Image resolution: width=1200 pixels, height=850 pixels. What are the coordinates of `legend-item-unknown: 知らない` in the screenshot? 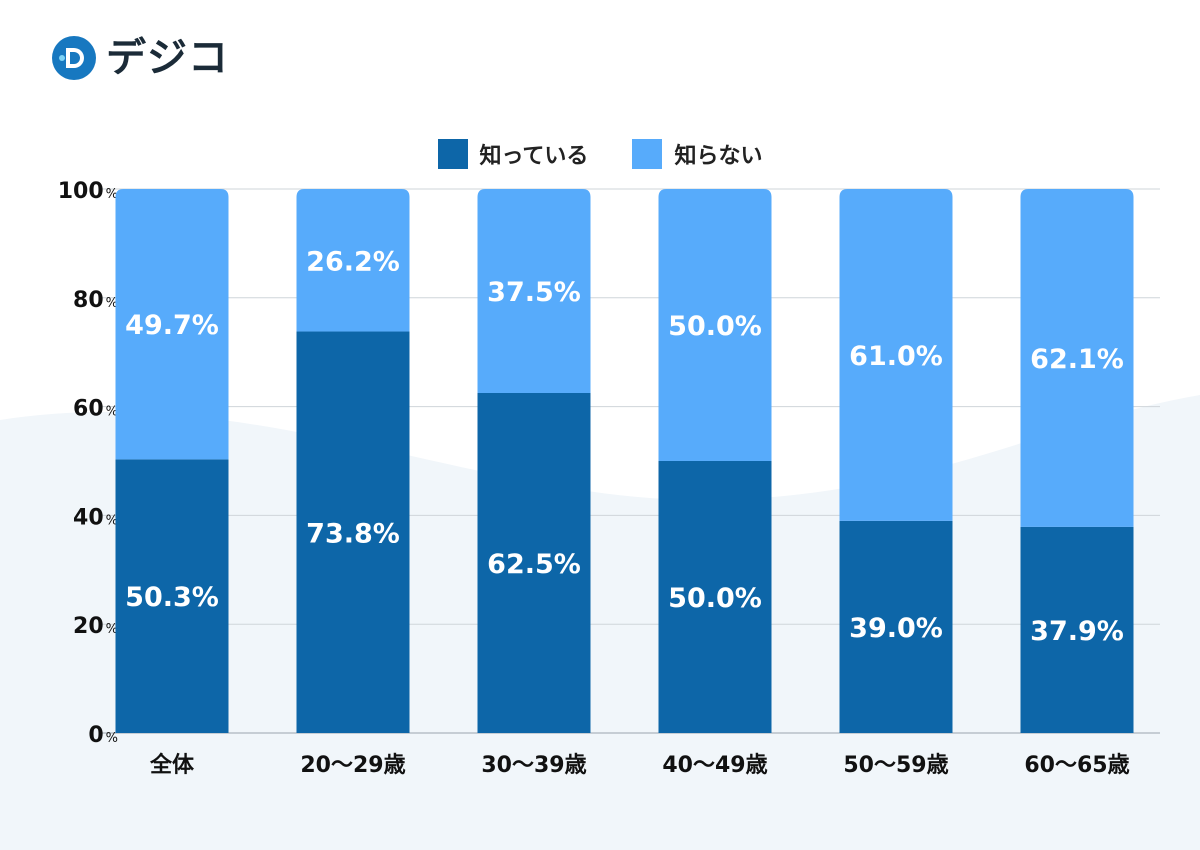 It's located at (697, 154).